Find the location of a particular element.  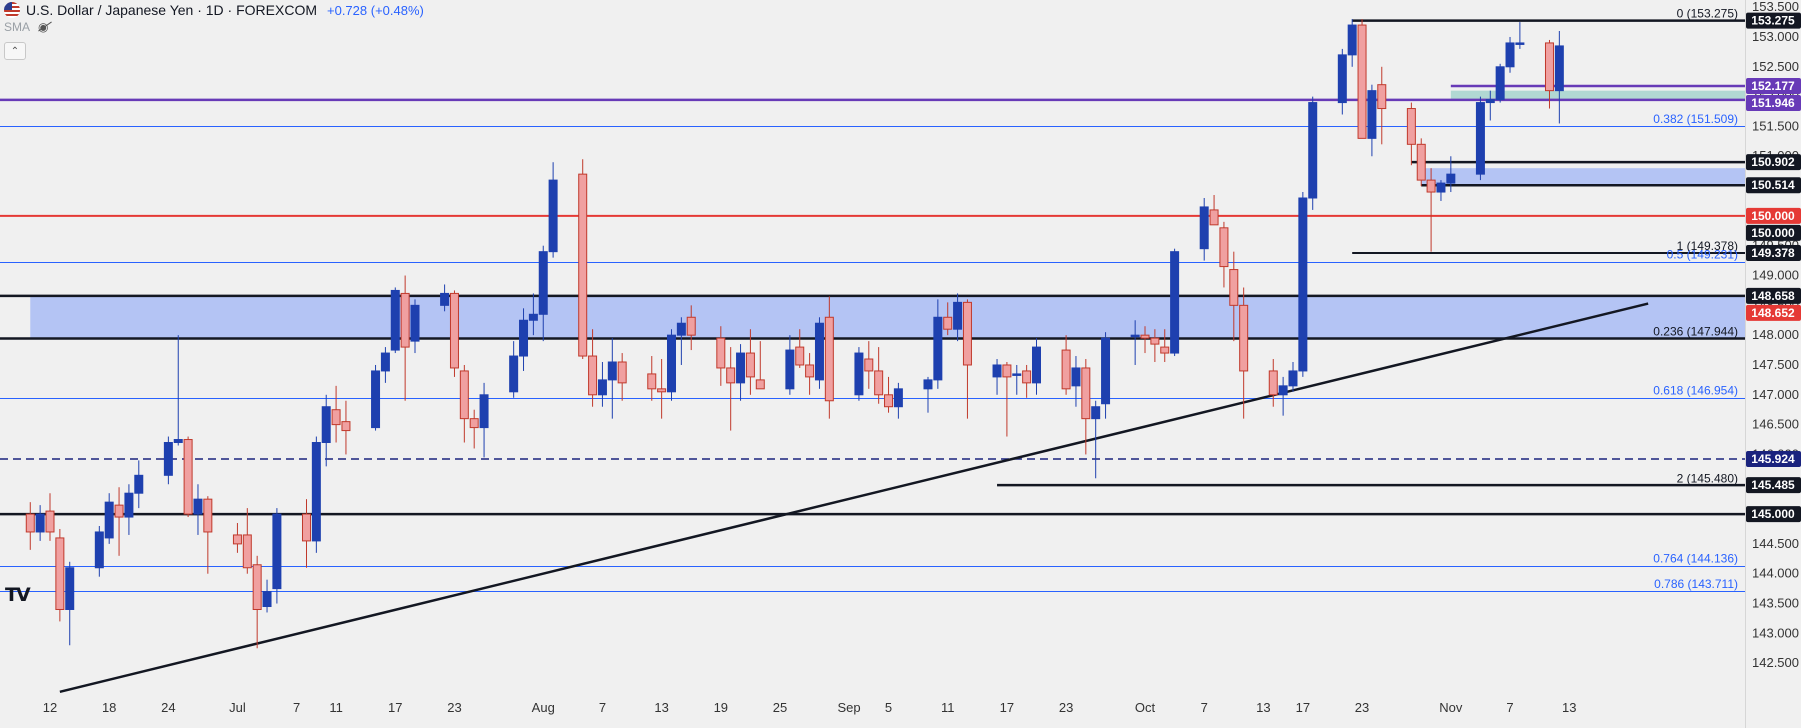

eye-hidden-icon: ◉ is located at coordinates (43, 27).